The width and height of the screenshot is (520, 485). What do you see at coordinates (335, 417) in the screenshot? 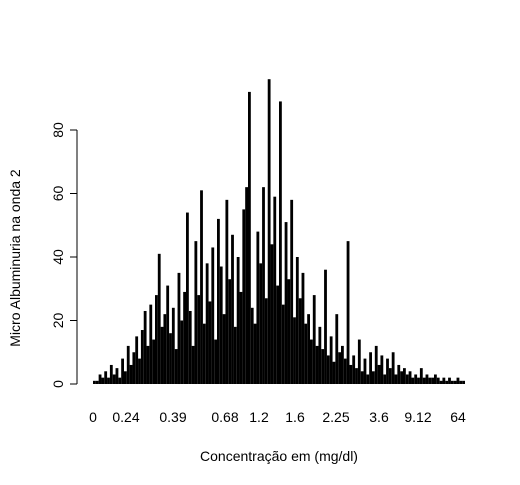
I see `x-tick-label: 2.25` at bounding box center [335, 417].